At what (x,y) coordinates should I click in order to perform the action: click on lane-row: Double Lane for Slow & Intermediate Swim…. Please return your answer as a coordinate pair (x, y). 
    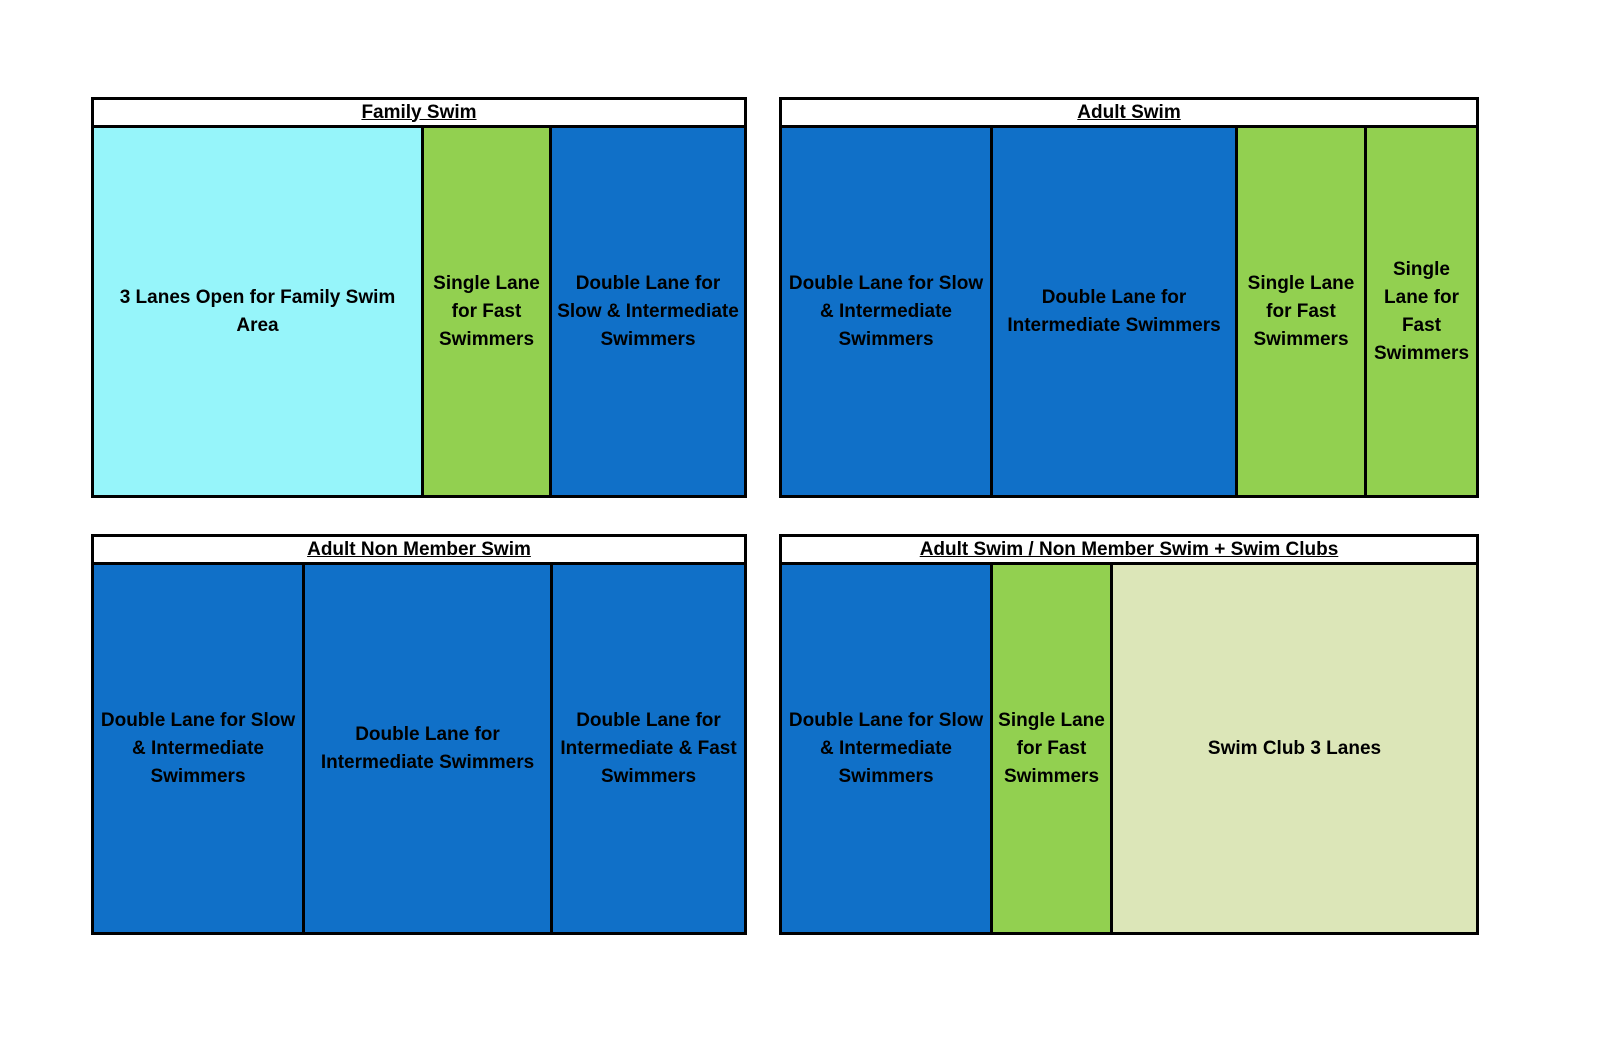
    Looking at the image, I should click on (419, 748).